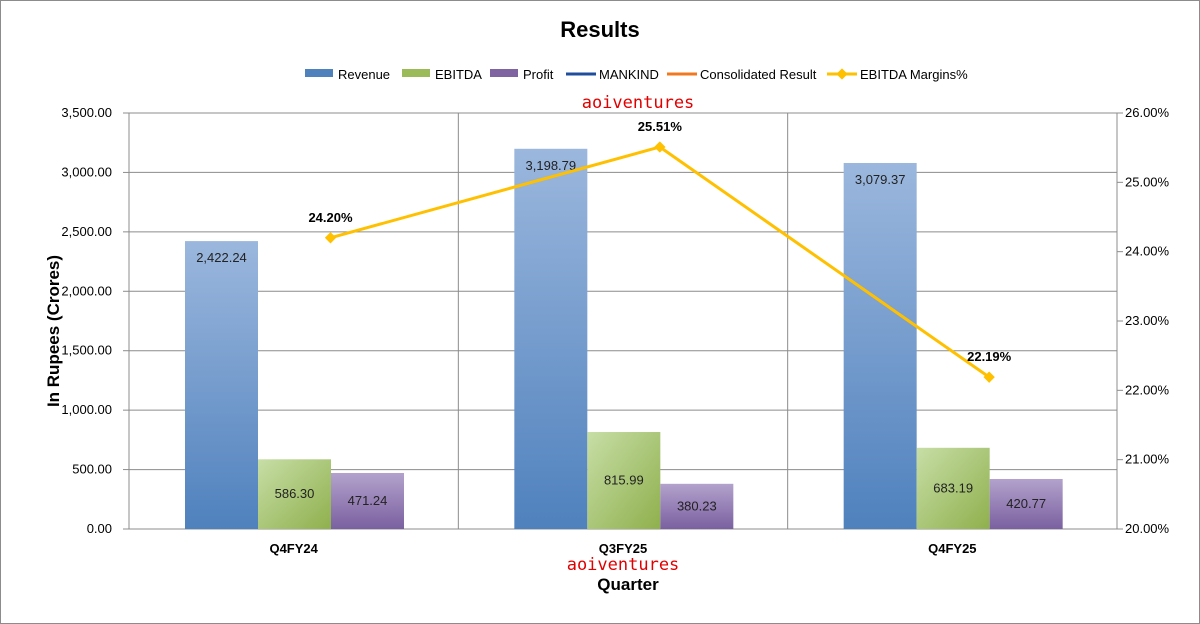 The height and width of the screenshot is (624, 1200). What do you see at coordinates (989, 356) in the screenshot?
I see `margin-data-label: 22.19%` at bounding box center [989, 356].